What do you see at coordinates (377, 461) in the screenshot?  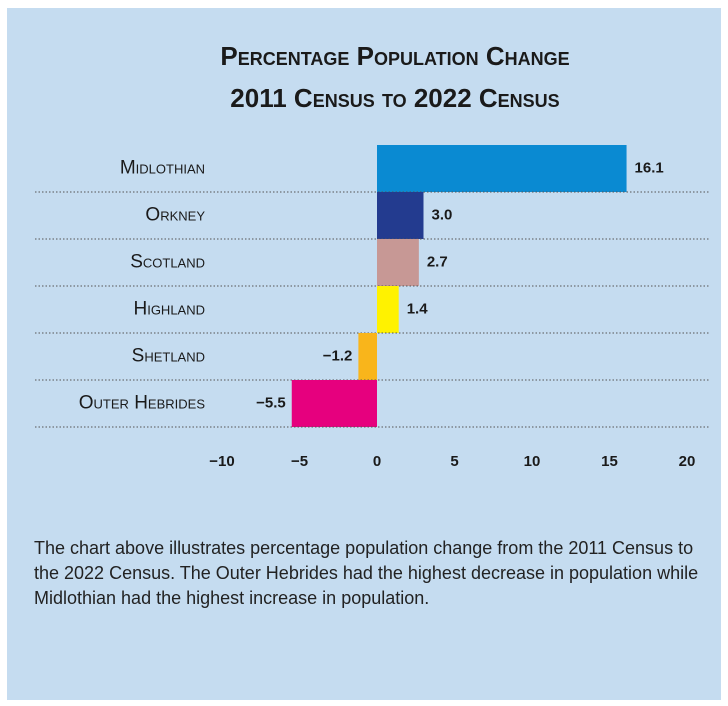 I see `x-tick-label: 0` at bounding box center [377, 461].